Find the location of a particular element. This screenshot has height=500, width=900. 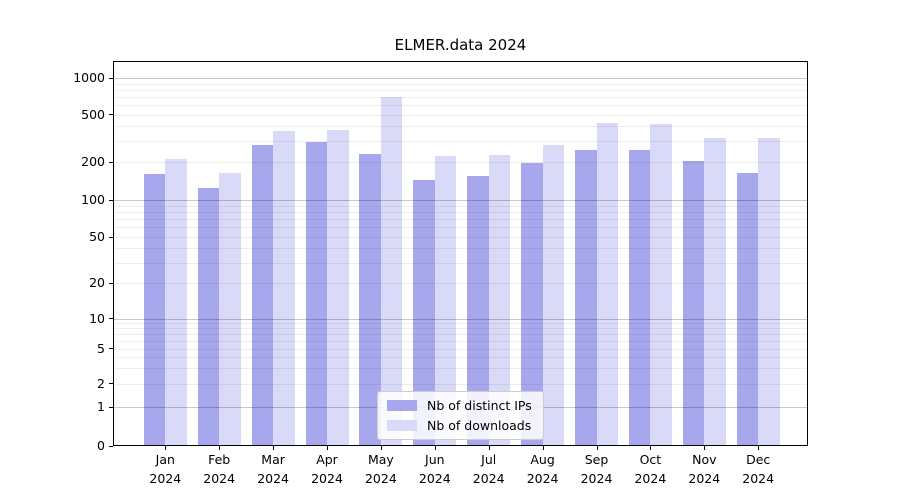

bar-distinct-ips-may is located at coordinates (370, 299).